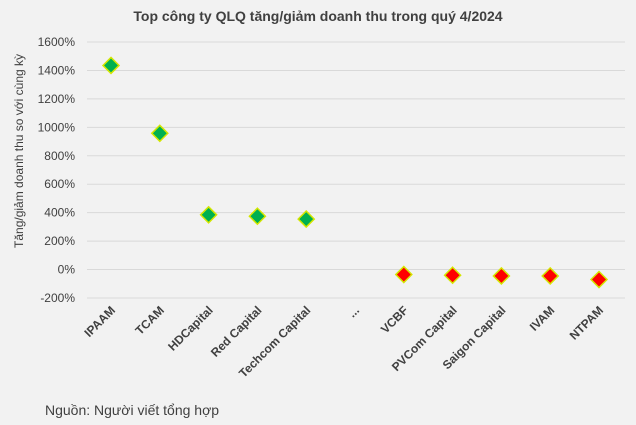  What do you see at coordinates (132, 410) in the screenshot?
I see `source-note: Nguồn: Người viết tổng hợp` at bounding box center [132, 410].